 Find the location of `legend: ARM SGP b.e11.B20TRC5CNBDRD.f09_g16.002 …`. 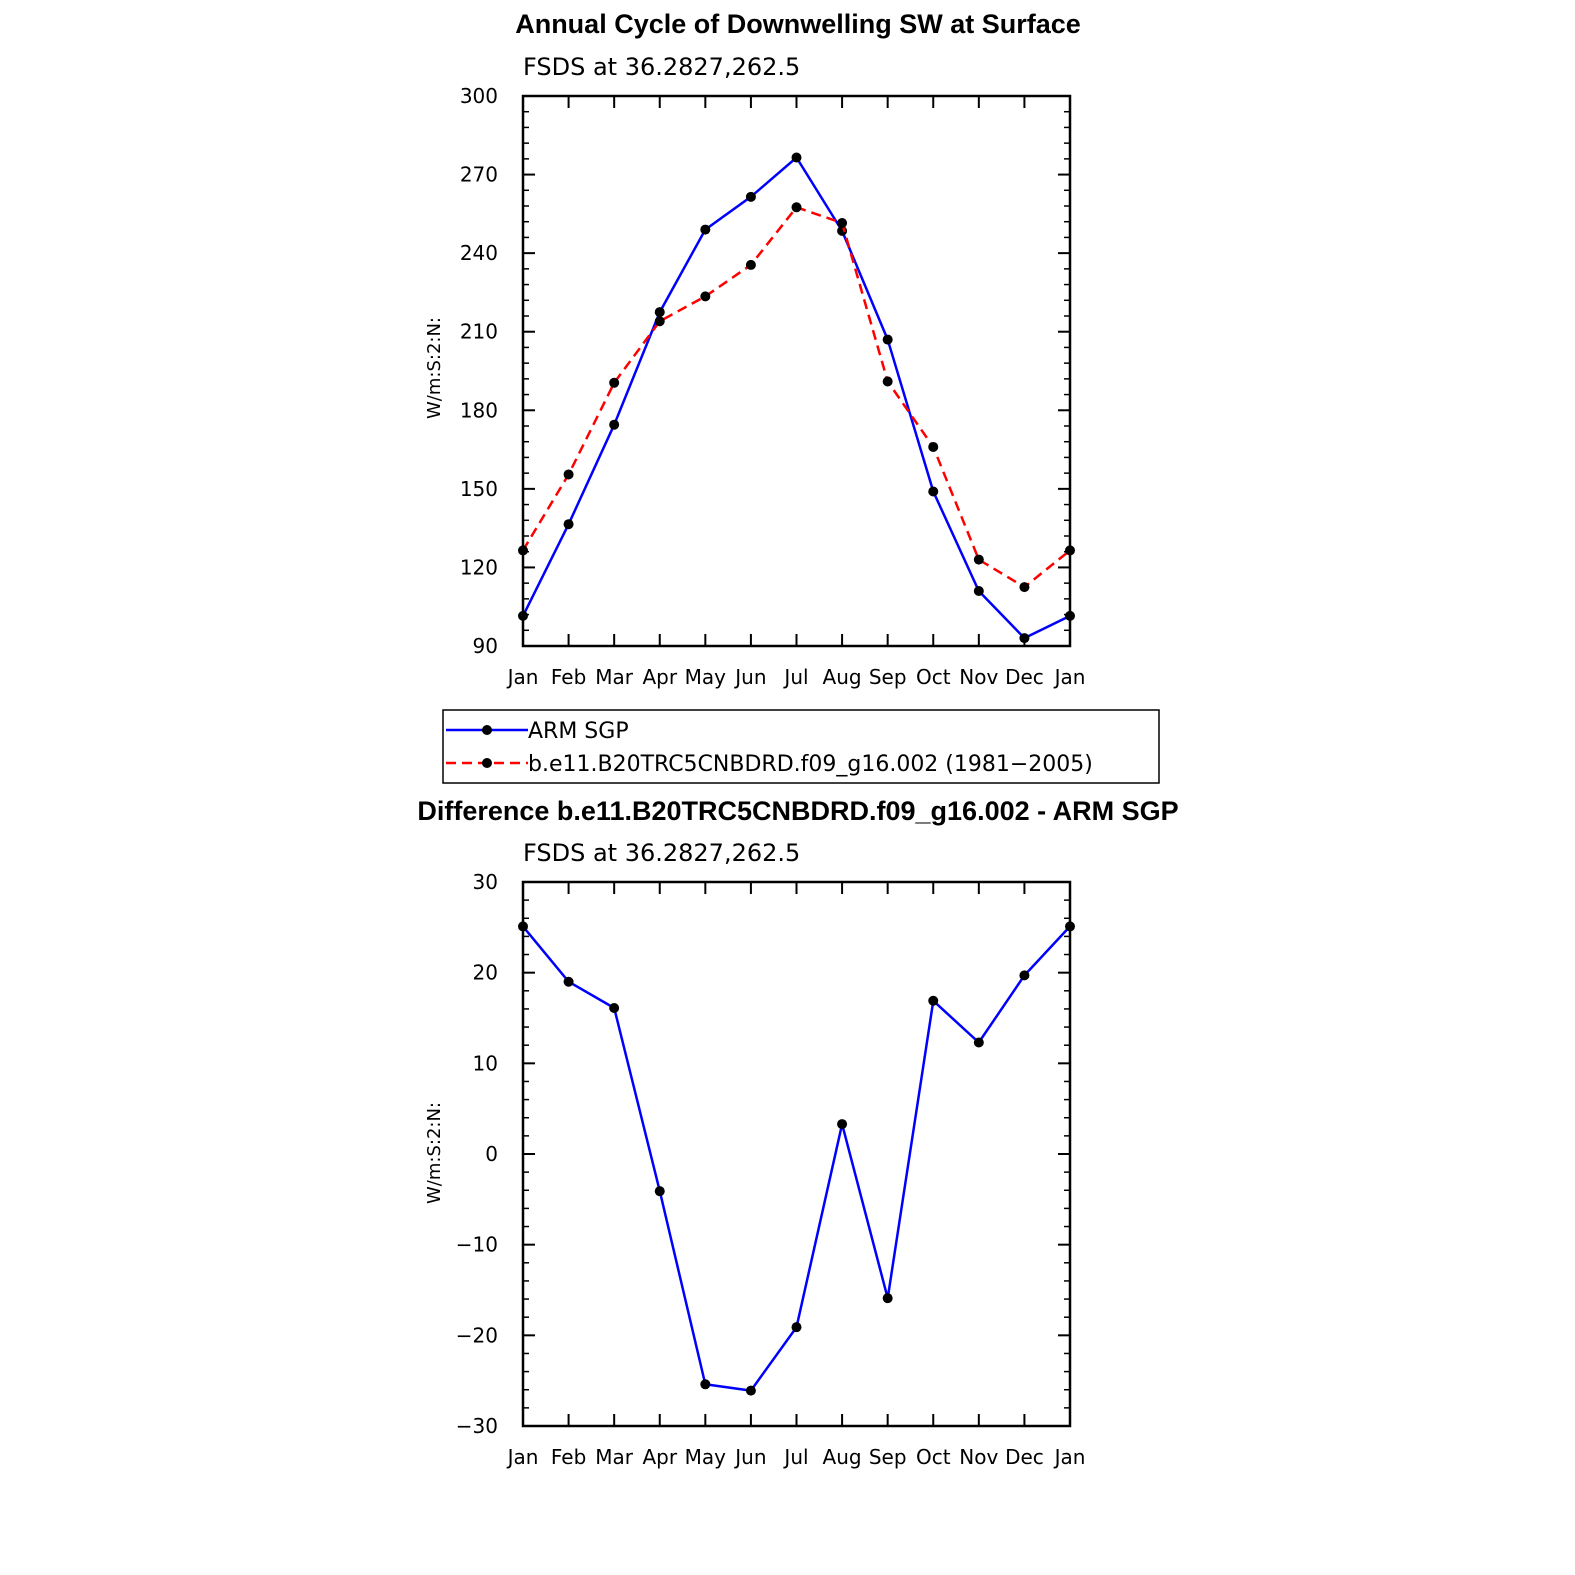

legend: ARM SGP b.e11.B20TRC5CNBDRD.f09_g16.002 … is located at coordinates (801, 746).